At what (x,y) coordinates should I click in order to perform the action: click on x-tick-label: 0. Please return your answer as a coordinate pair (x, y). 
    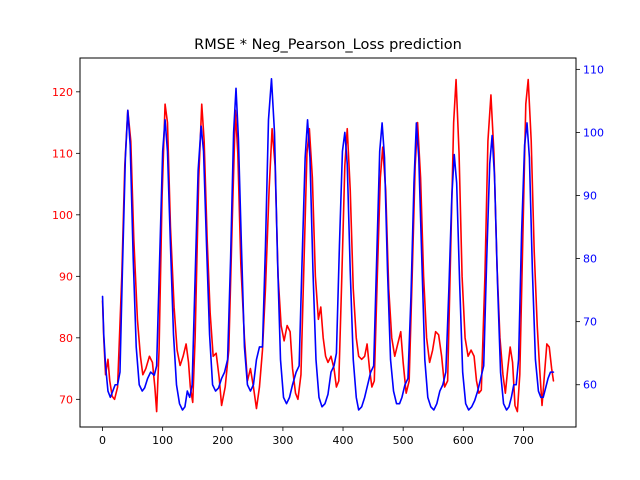
    Looking at the image, I should click on (102, 440).